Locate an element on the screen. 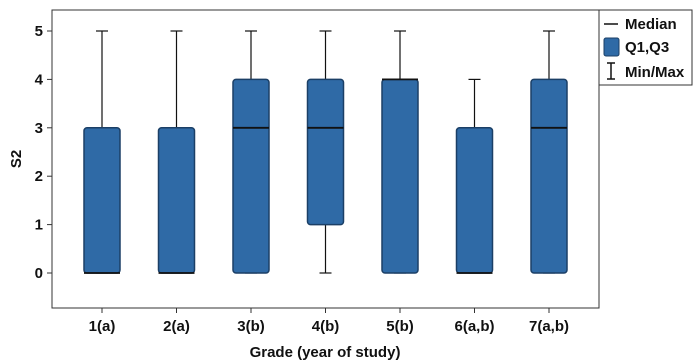 The image size is (694, 363). x-tick-label: 6(a,b) is located at coordinates (474, 326).